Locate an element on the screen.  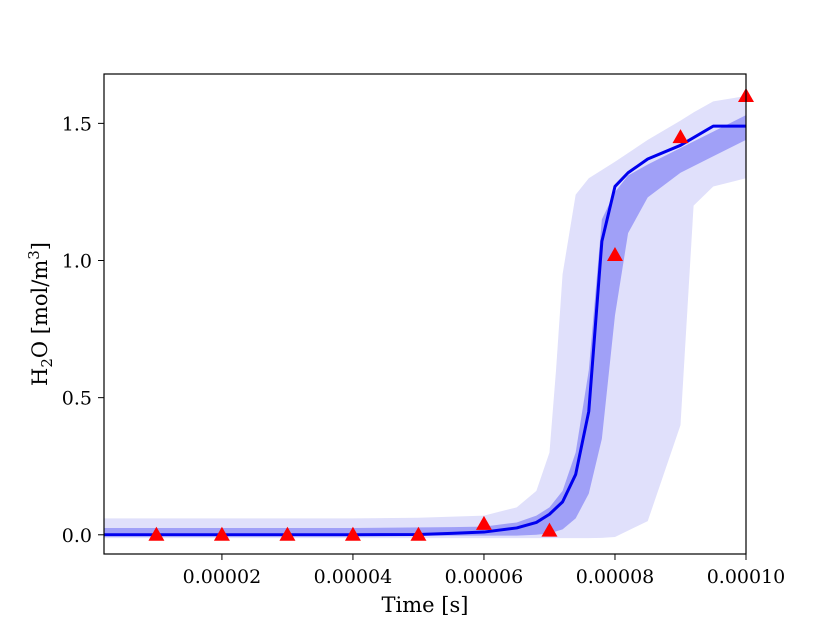
x-tick-label: 0.00002 is located at coordinates (222, 577).